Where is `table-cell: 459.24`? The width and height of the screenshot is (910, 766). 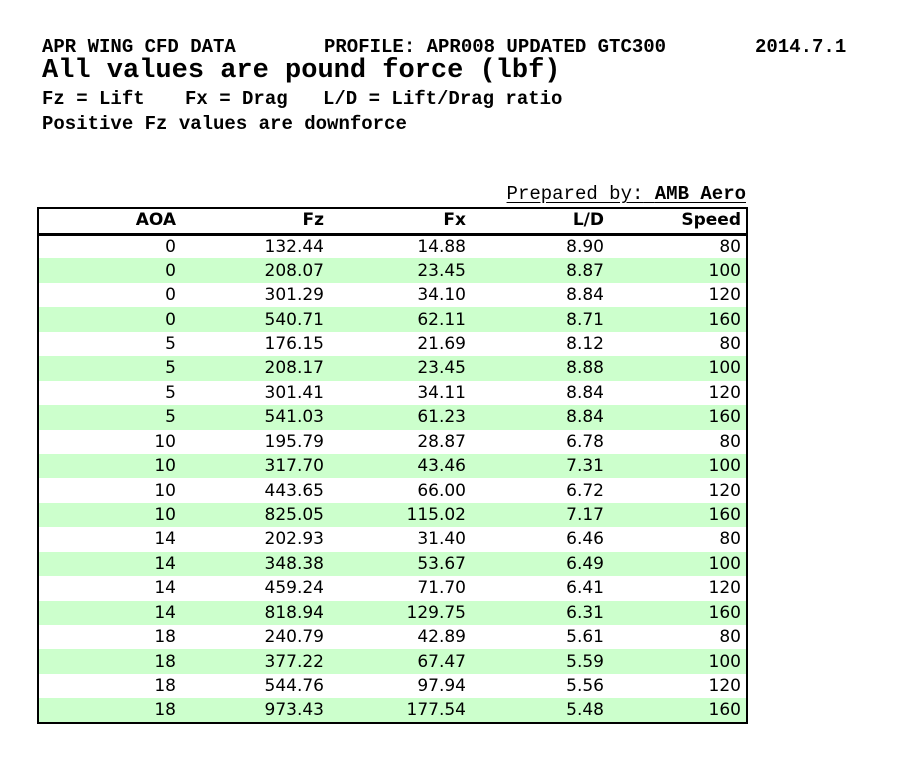
table-cell: 459.24 is located at coordinates (294, 588).